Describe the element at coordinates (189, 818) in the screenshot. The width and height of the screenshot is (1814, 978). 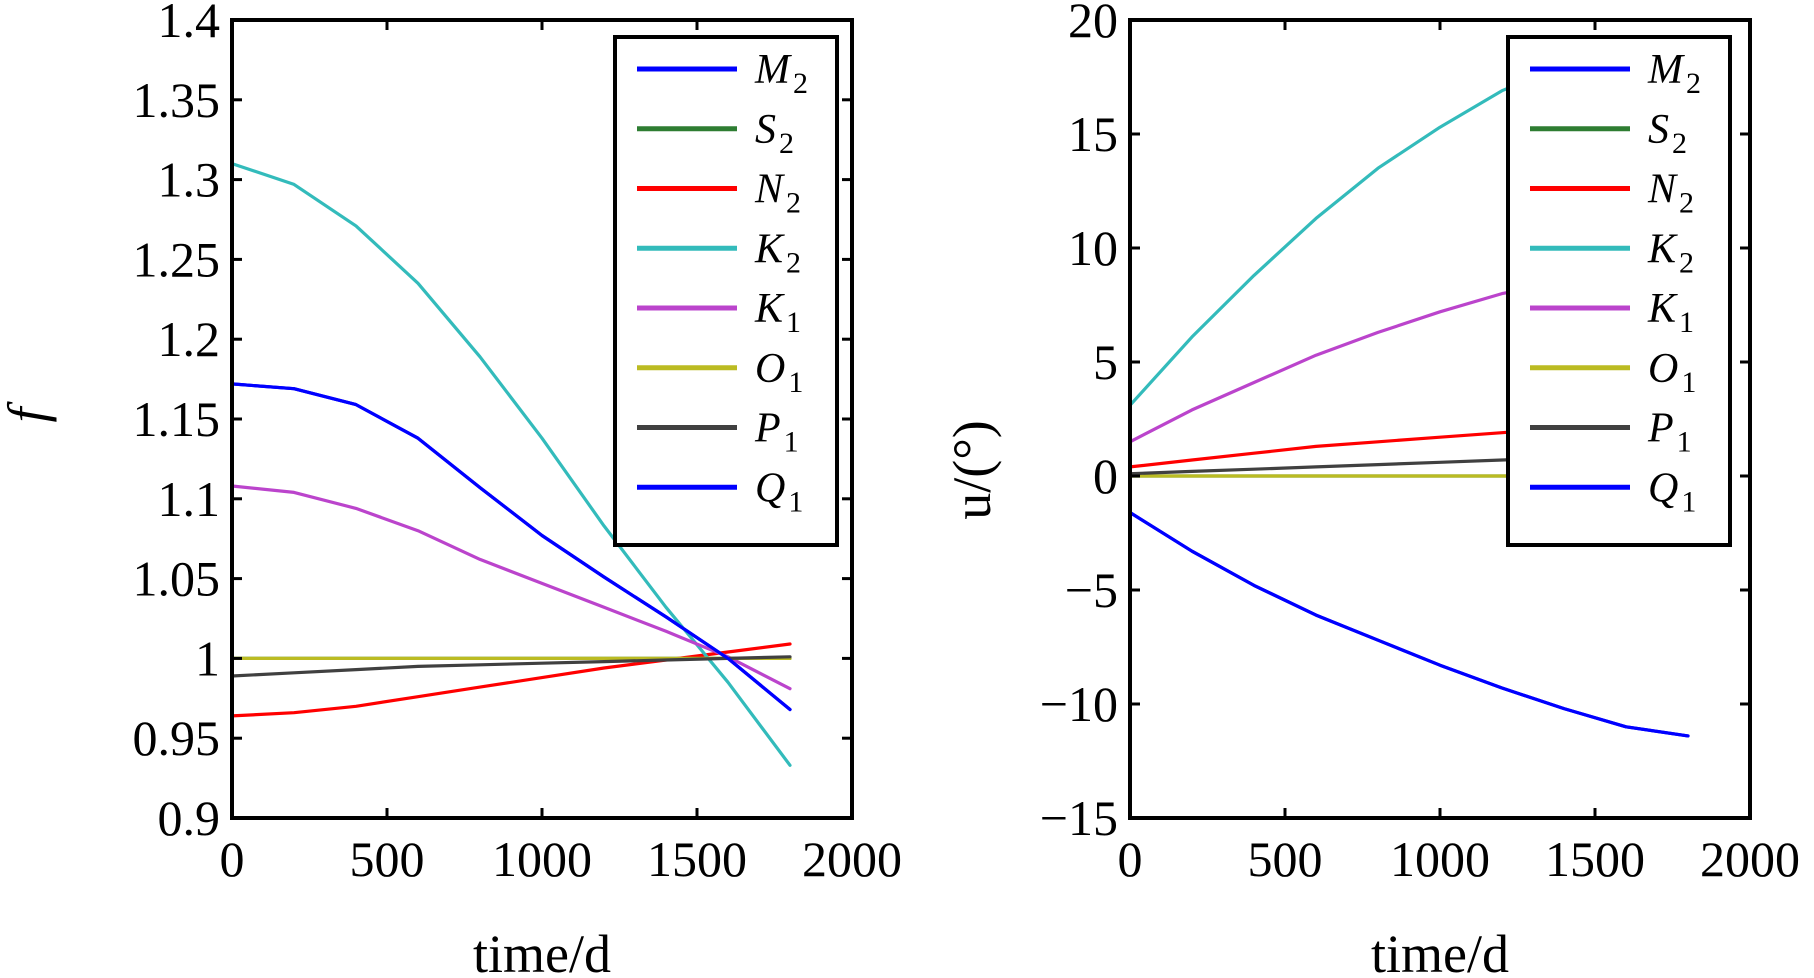
I see `y-tick-label: 0.9` at that location.